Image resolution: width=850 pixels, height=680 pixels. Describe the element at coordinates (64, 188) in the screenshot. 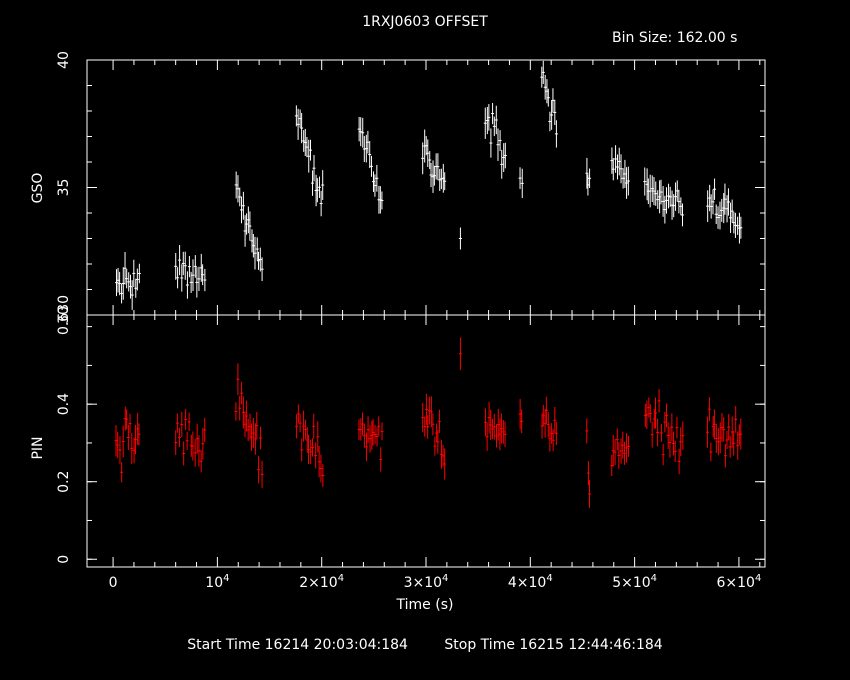

I see `y-tick-label: 35` at that location.